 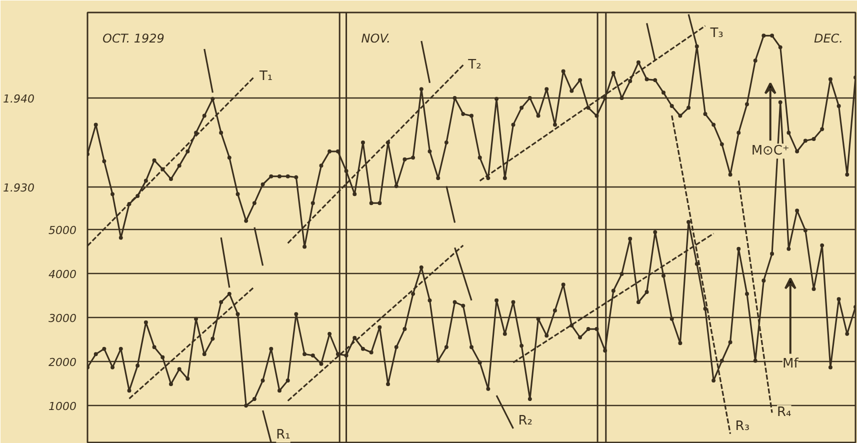 I want to click on annotation: M⊙C⁺, so click(x=770, y=151).